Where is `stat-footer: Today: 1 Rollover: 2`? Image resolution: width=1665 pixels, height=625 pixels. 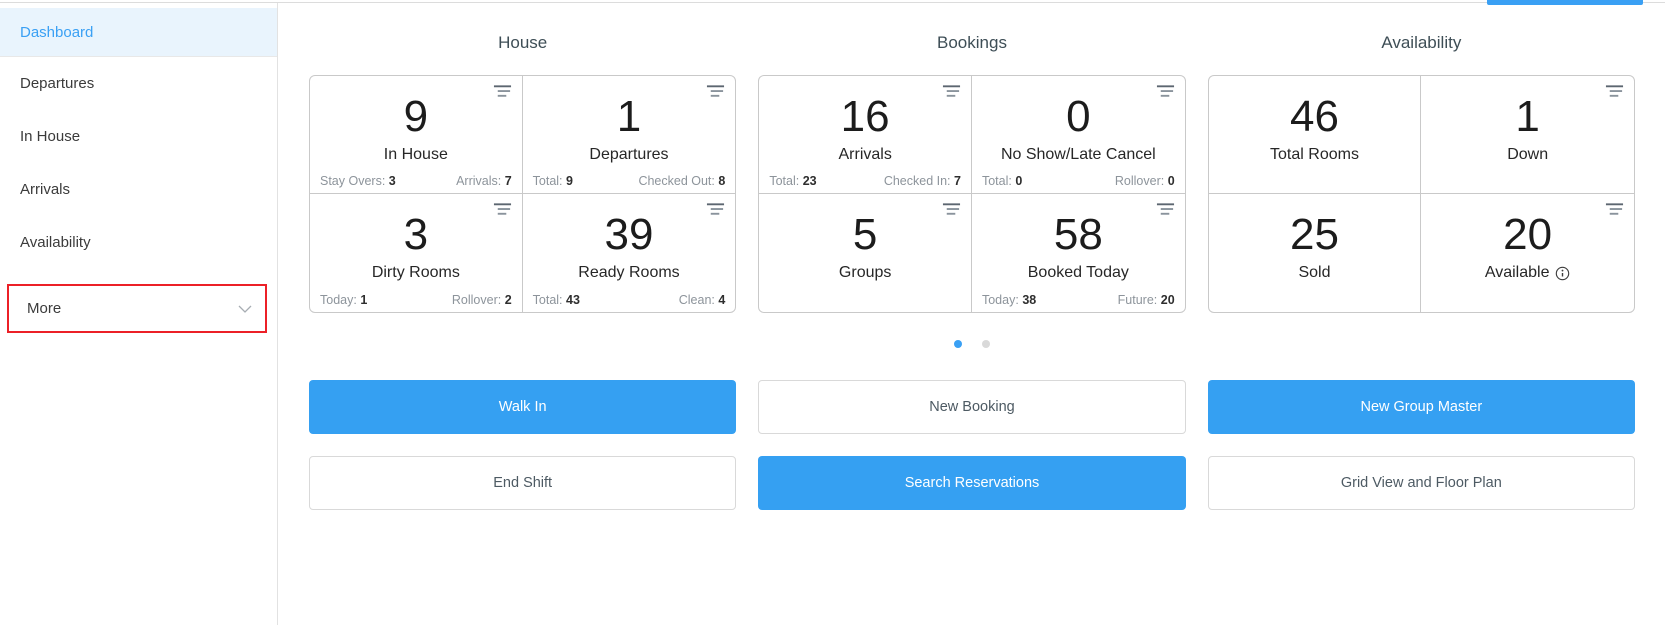
stat-footer: Today: 1 Rollover: 2 is located at coordinates (416, 300).